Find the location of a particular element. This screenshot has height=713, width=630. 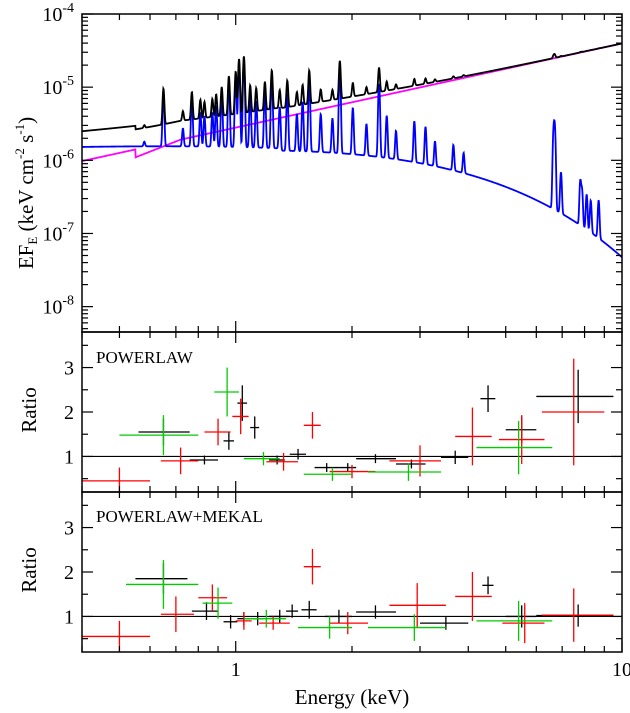

x-axis-label: Energy (keV) is located at coordinates (352, 697).